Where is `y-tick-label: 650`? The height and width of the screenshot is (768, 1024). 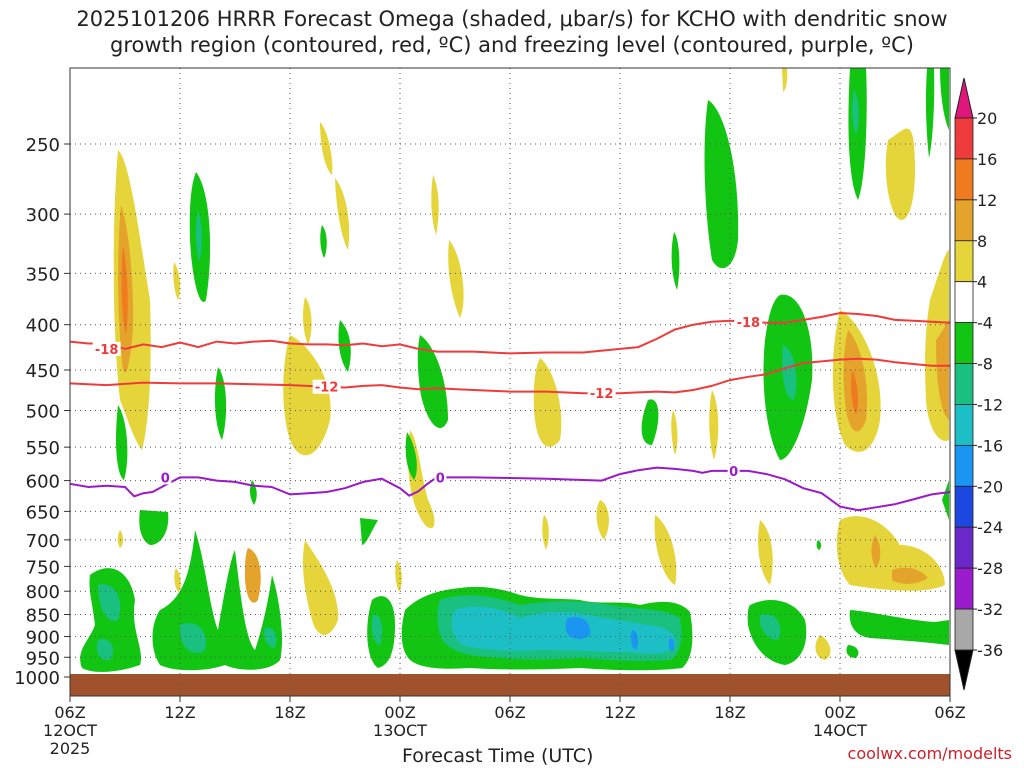
y-tick-label: 650 is located at coordinates (43, 512).